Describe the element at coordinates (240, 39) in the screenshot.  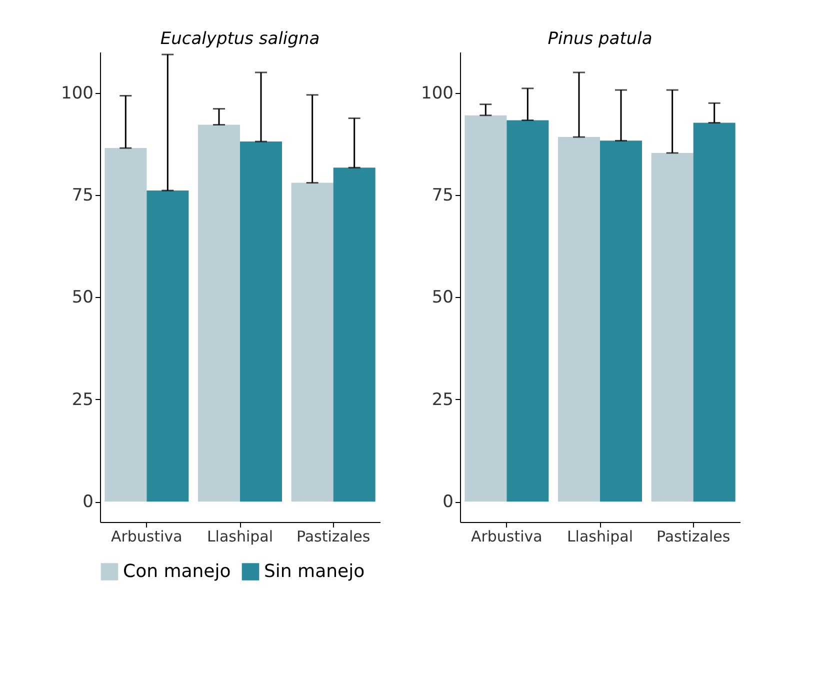
I see `chart-title: Eucalyptus saligna` at that location.